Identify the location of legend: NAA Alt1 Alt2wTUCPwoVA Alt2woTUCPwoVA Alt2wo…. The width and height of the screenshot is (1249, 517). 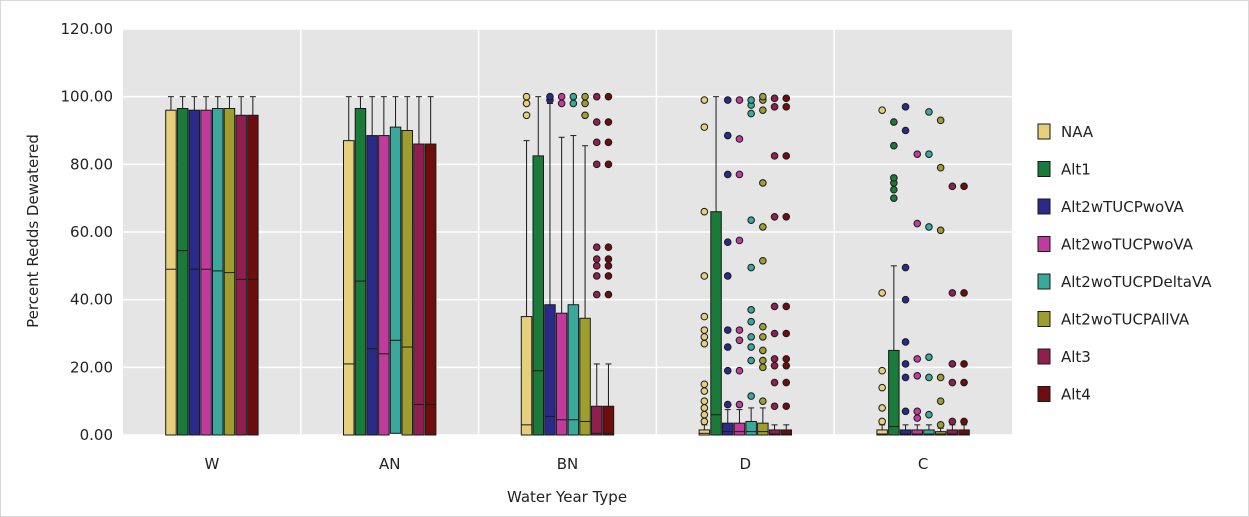
(1124, 263).